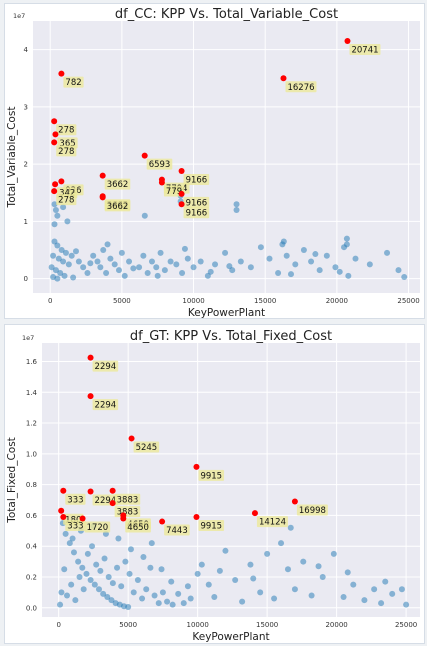 The image size is (427, 646). I want to click on y-tick-label: 1.4, so click(32, 393).